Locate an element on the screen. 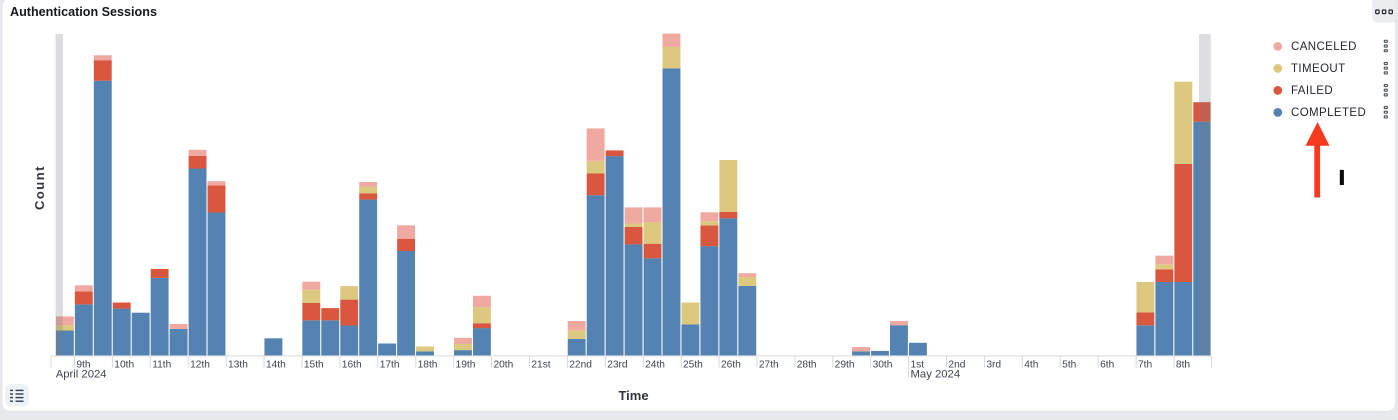 The height and width of the screenshot is (420, 1398). svg-text: 1st is located at coordinates (918, 364).